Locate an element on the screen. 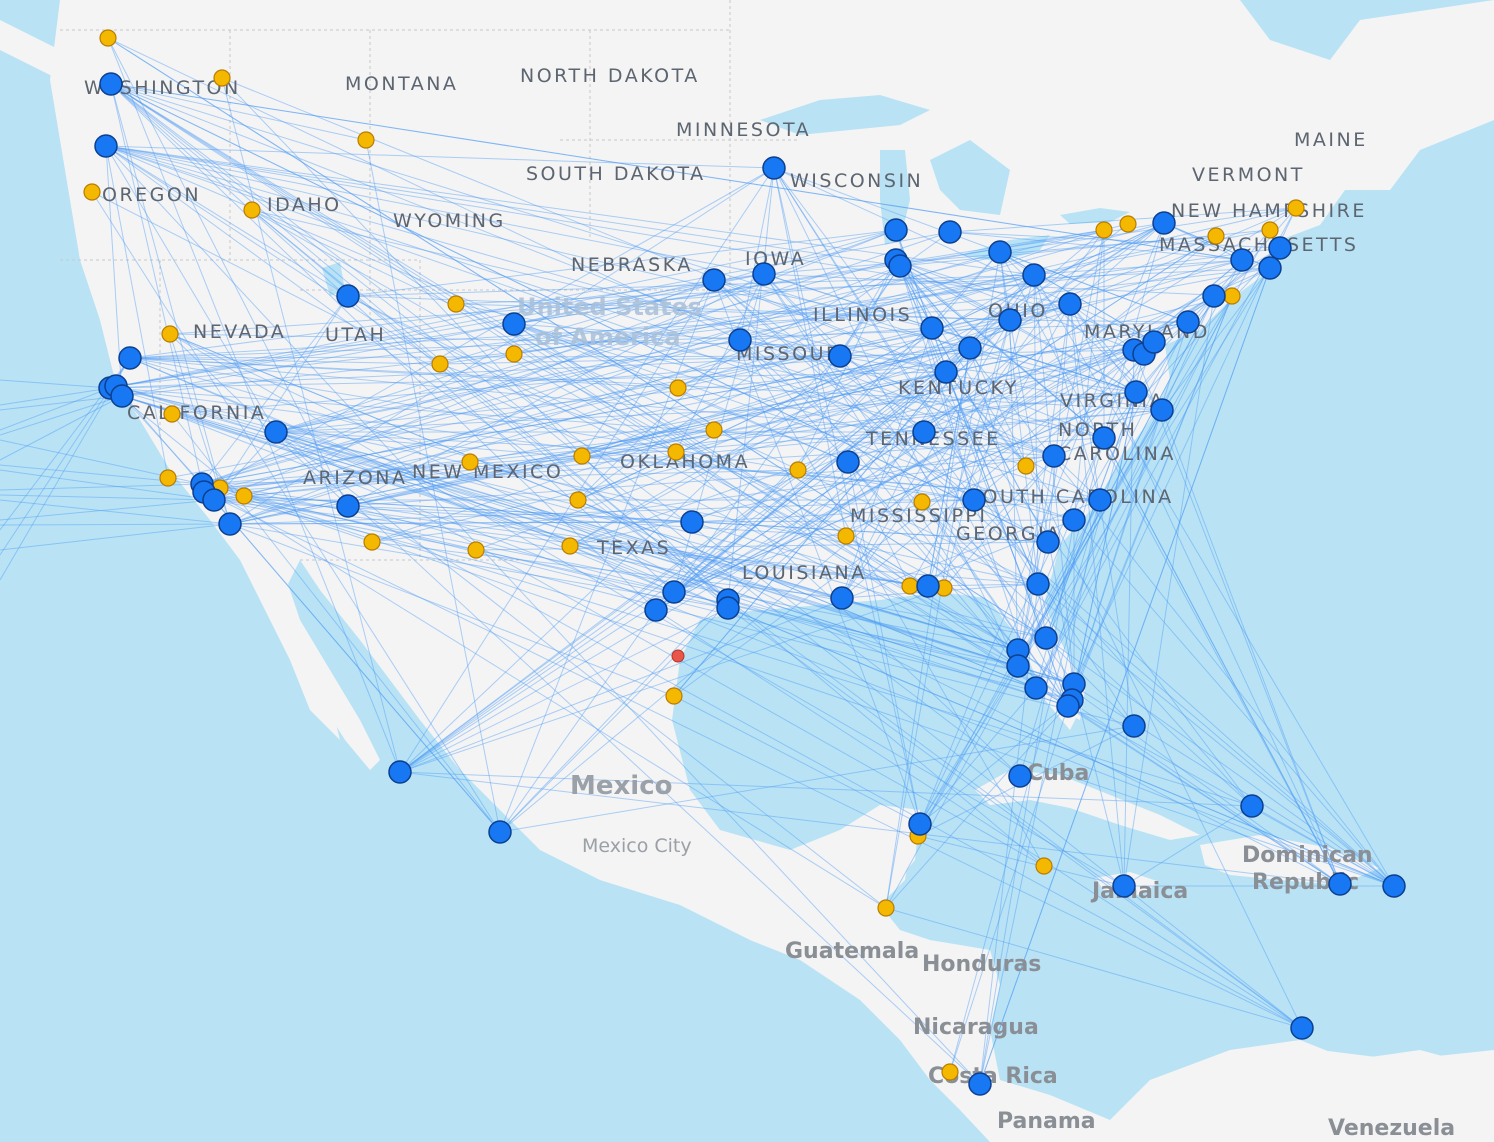  special-airport-marker is located at coordinates (678, 656).